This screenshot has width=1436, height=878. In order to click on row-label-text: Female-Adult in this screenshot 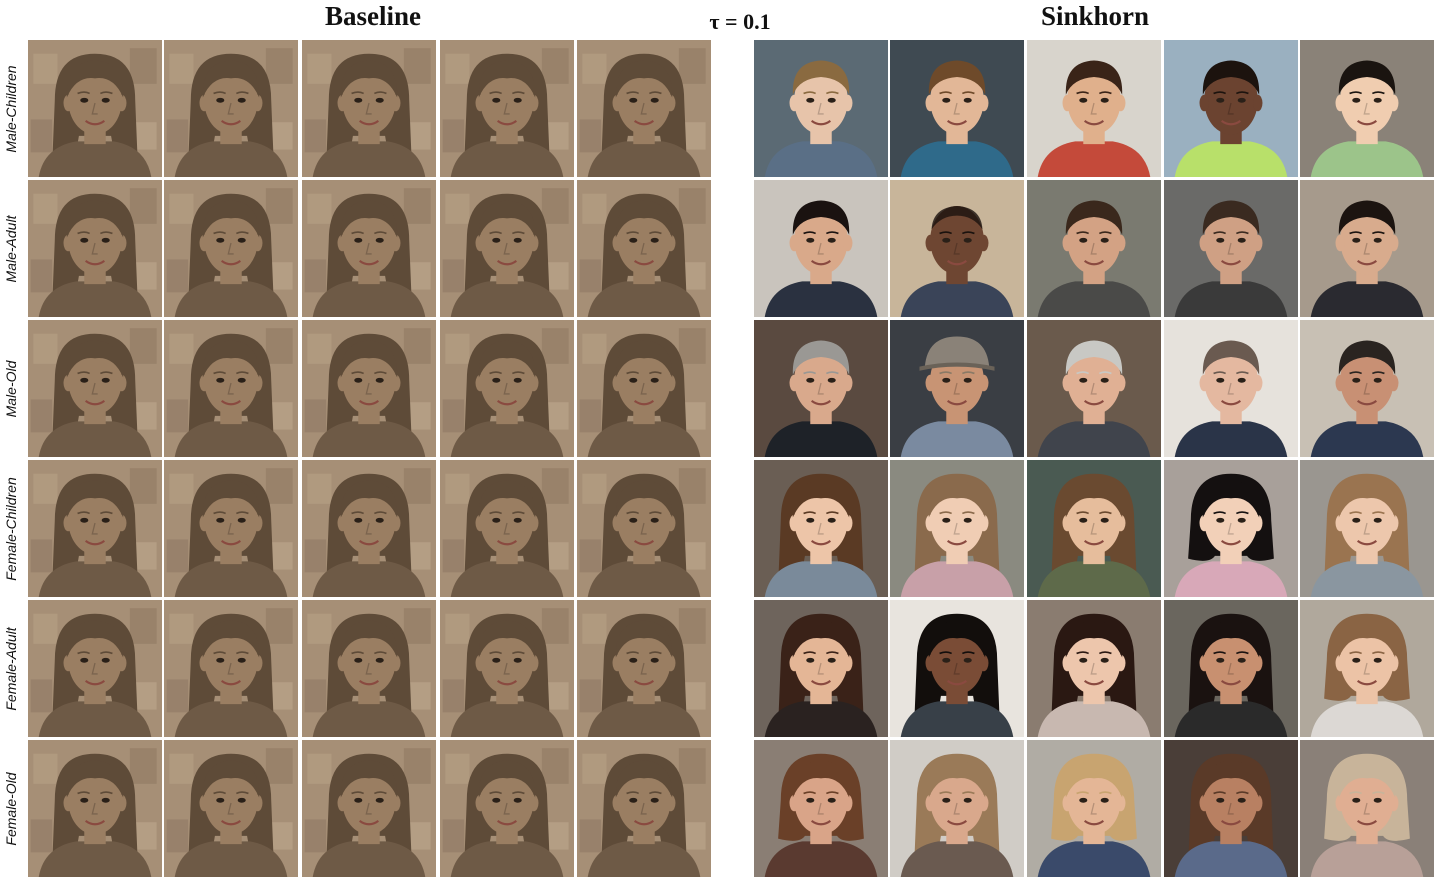, I will do `click(11, 668)`.